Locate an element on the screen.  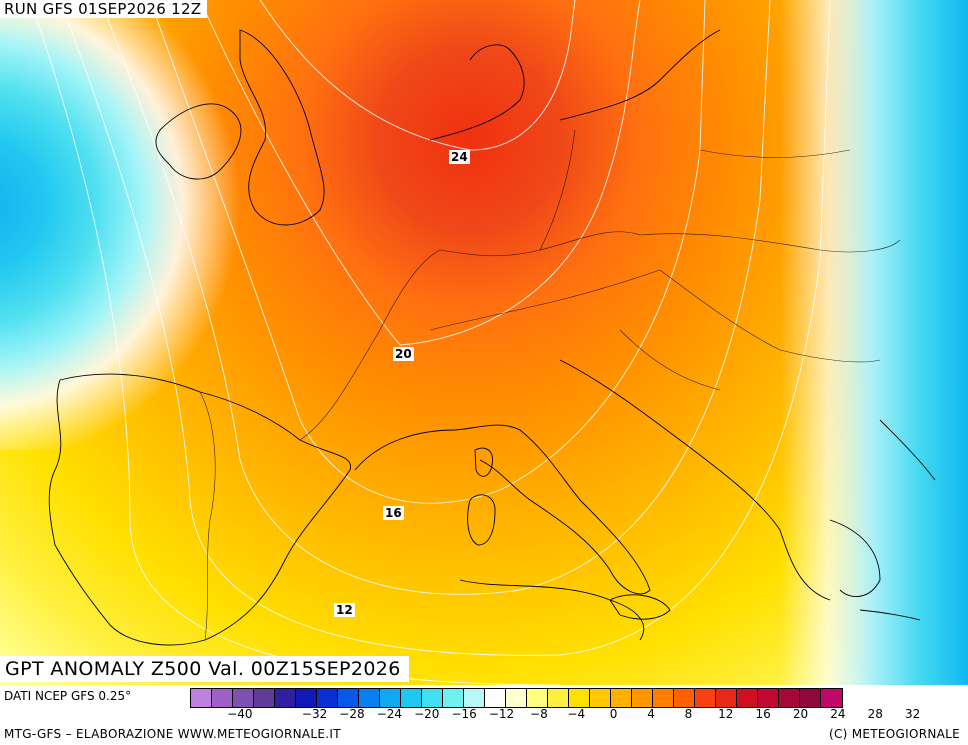
colorbar-tick-label: 20 is located at coordinates (800, 714).